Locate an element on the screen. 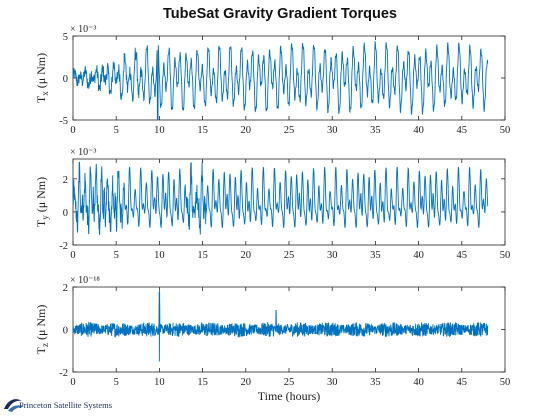 The image size is (560, 420). y-axis-label: Tx (μ Nm) is located at coordinates (42, 78).